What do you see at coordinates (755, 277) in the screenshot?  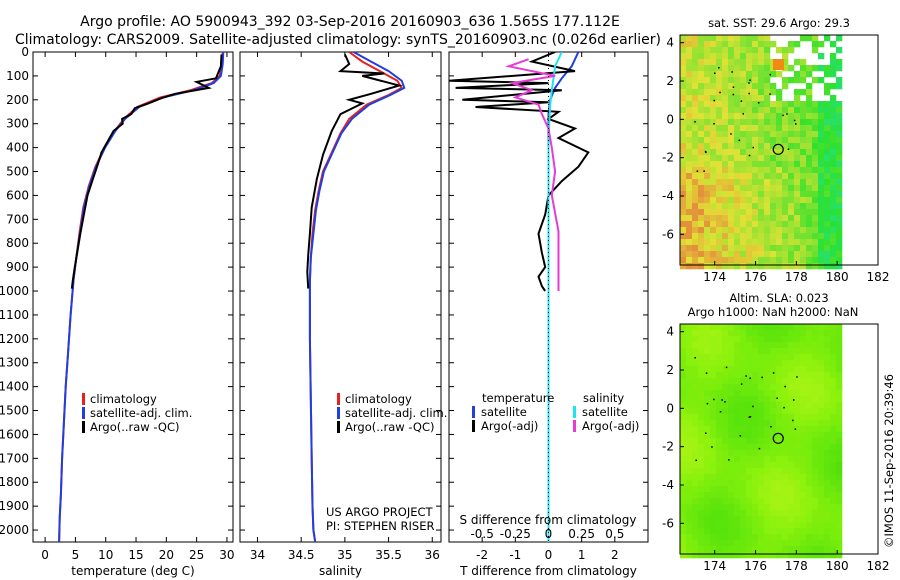 I see `x-tick-label: 176` at bounding box center [755, 277].